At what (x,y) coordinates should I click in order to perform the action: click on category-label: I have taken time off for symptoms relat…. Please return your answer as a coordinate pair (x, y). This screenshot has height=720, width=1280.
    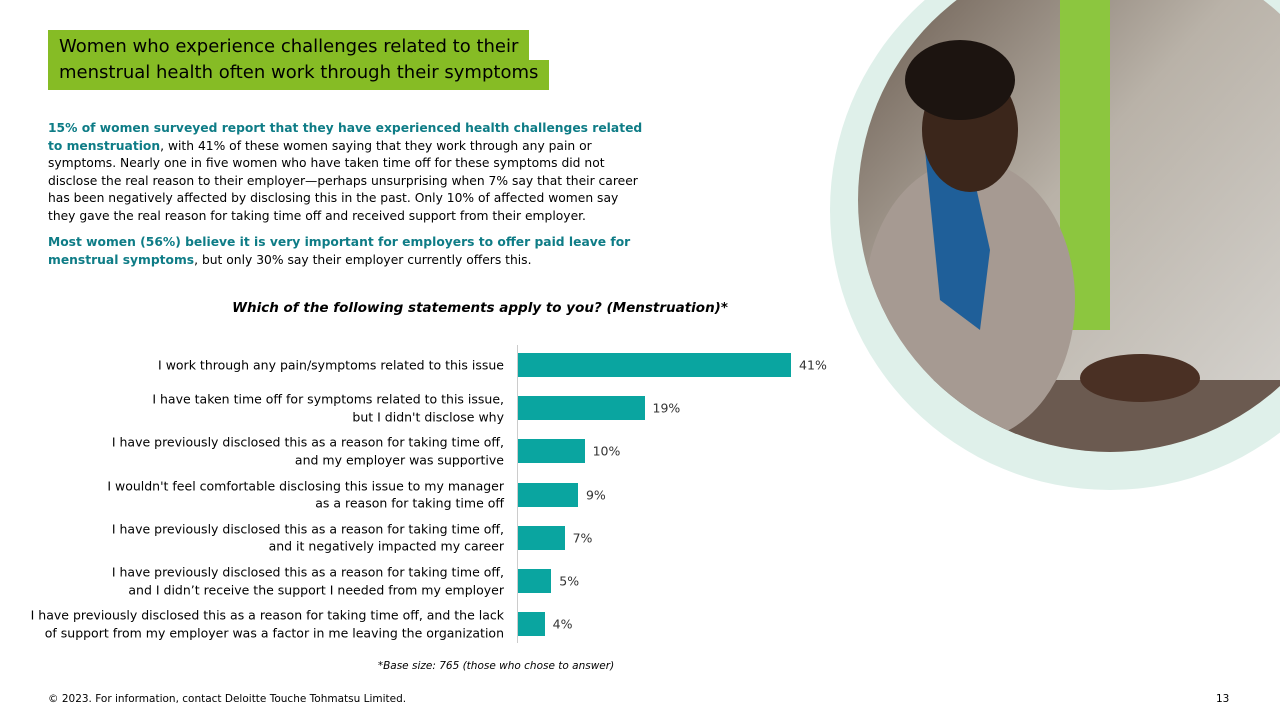
    Looking at the image, I should click on (328, 408).